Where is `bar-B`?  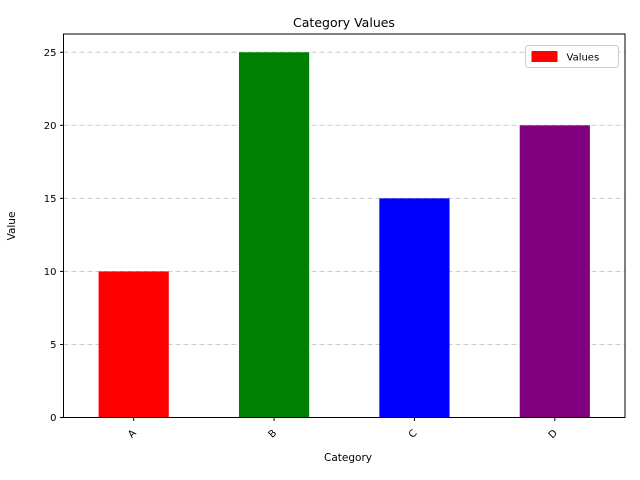 bar-B is located at coordinates (274, 235).